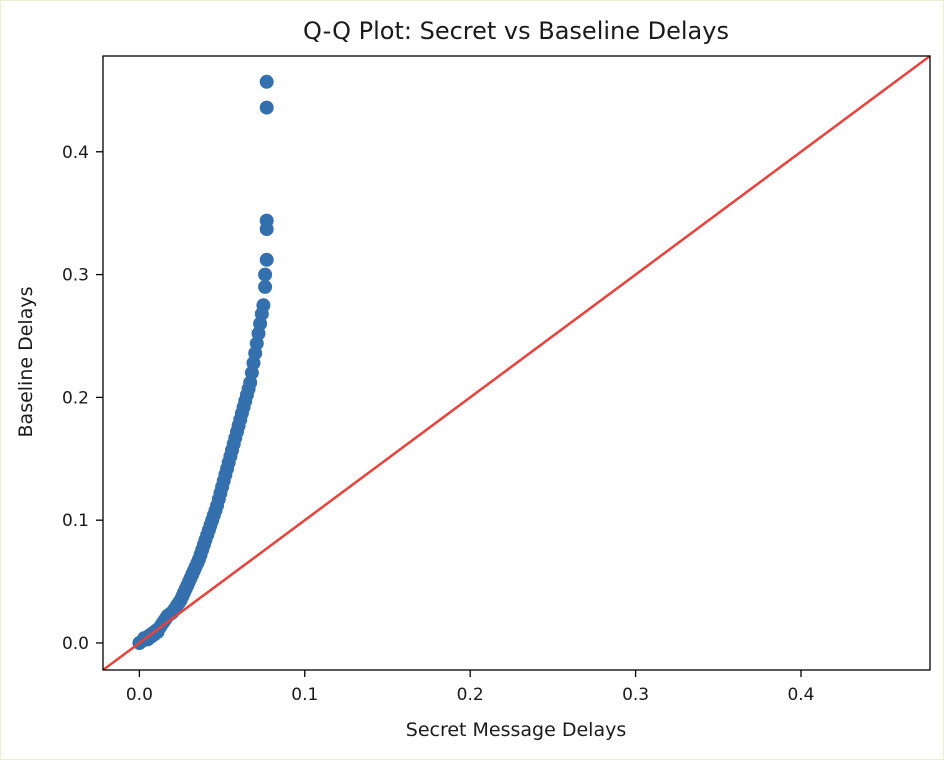 The width and height of the screenshot is (944, 760). I want to click on x-axis-label: Secret Message Delays, so click(516, 730).